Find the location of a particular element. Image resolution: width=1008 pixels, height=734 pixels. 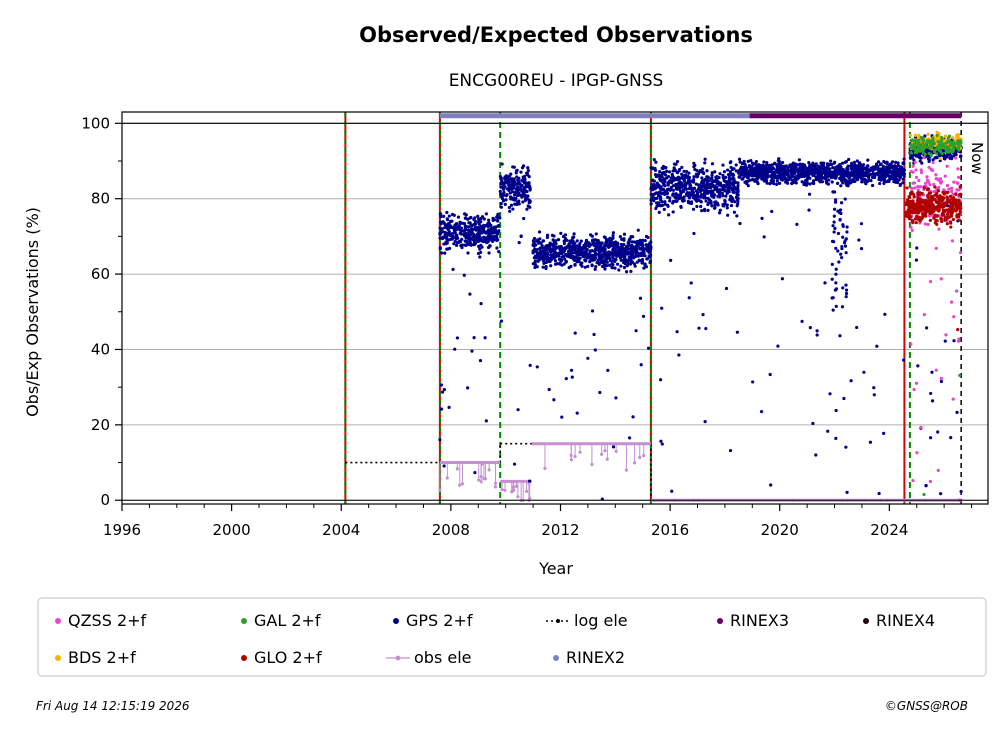

legend-marker-gps is located at coordinates (396, 621).